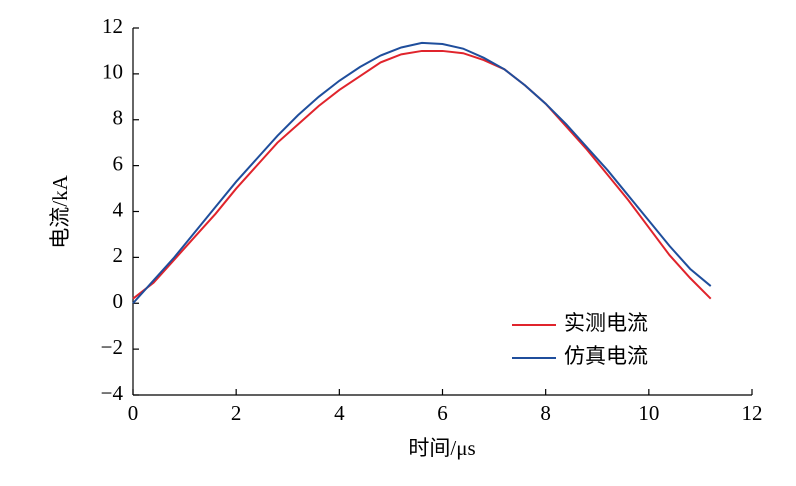 The width and height of the screenshot is (796, 486). I want to click on y-tick-label: 0, so click(118, 301).